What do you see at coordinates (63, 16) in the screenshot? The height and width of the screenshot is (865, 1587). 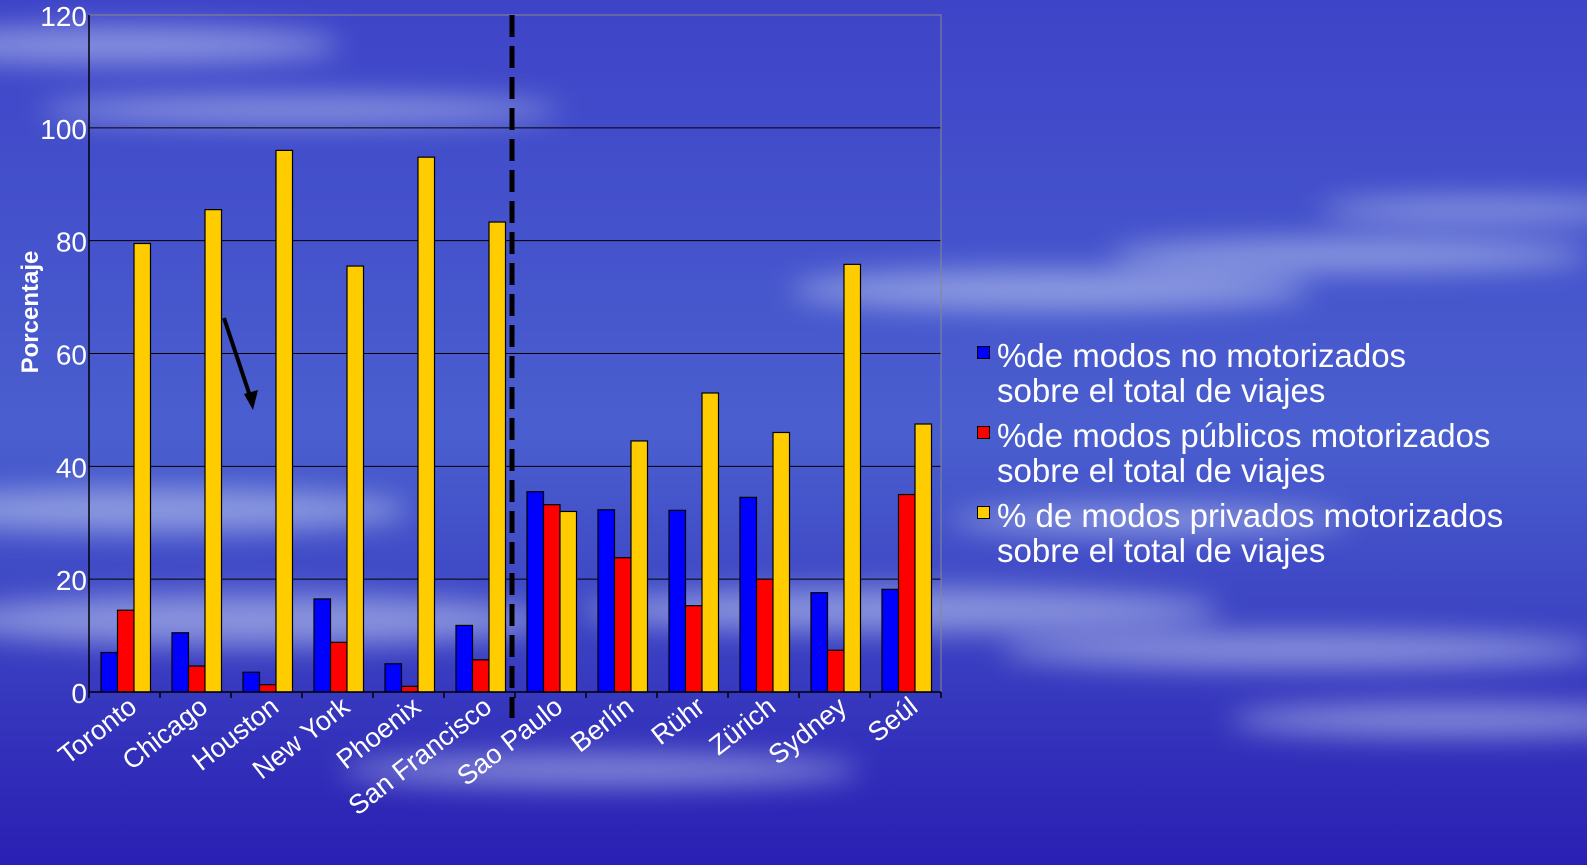 I see `y-tick-label: 120` at bounding box center [63, 16].